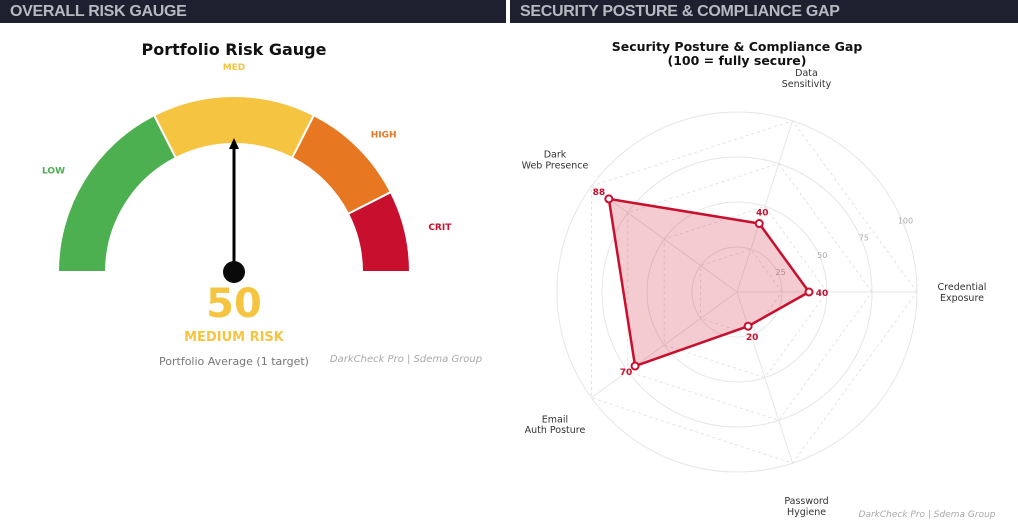 Image resolution: width=1018 pixels, height=525 pixels. What do you see at coordinates (234, 68) in the screenshot?
I see `gauge-band-label: MED` at bounding box center [234, 68].